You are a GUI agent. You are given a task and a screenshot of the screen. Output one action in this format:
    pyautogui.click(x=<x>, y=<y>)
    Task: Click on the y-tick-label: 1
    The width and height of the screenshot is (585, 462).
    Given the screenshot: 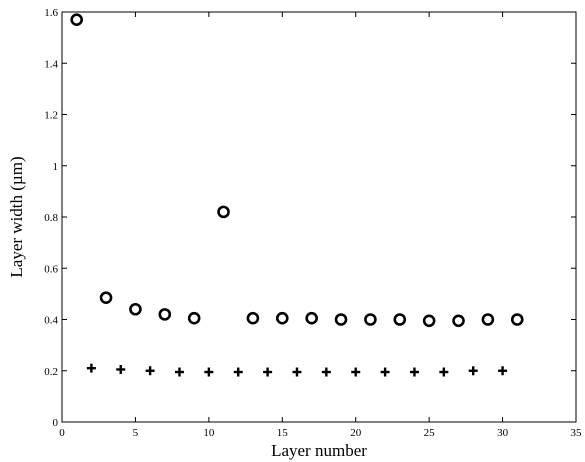 What is the action you would take?
    pyautogui.click(x=56, y=167)
    